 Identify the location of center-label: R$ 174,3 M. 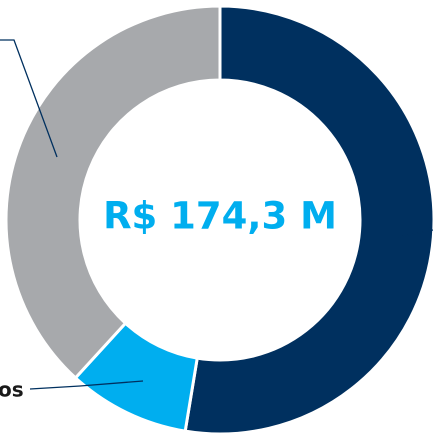
(220, 216).